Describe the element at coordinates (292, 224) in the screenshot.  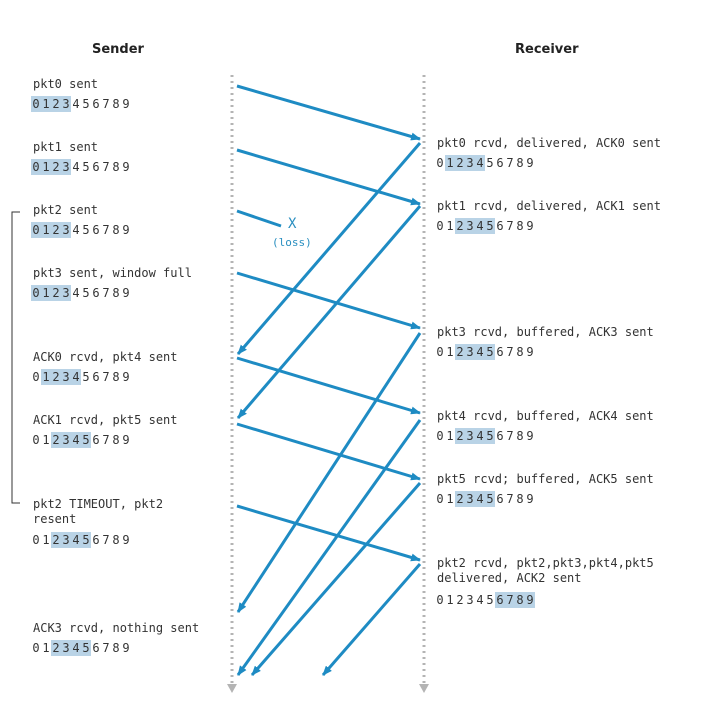
I see `loss-x-mark: X` at that location.